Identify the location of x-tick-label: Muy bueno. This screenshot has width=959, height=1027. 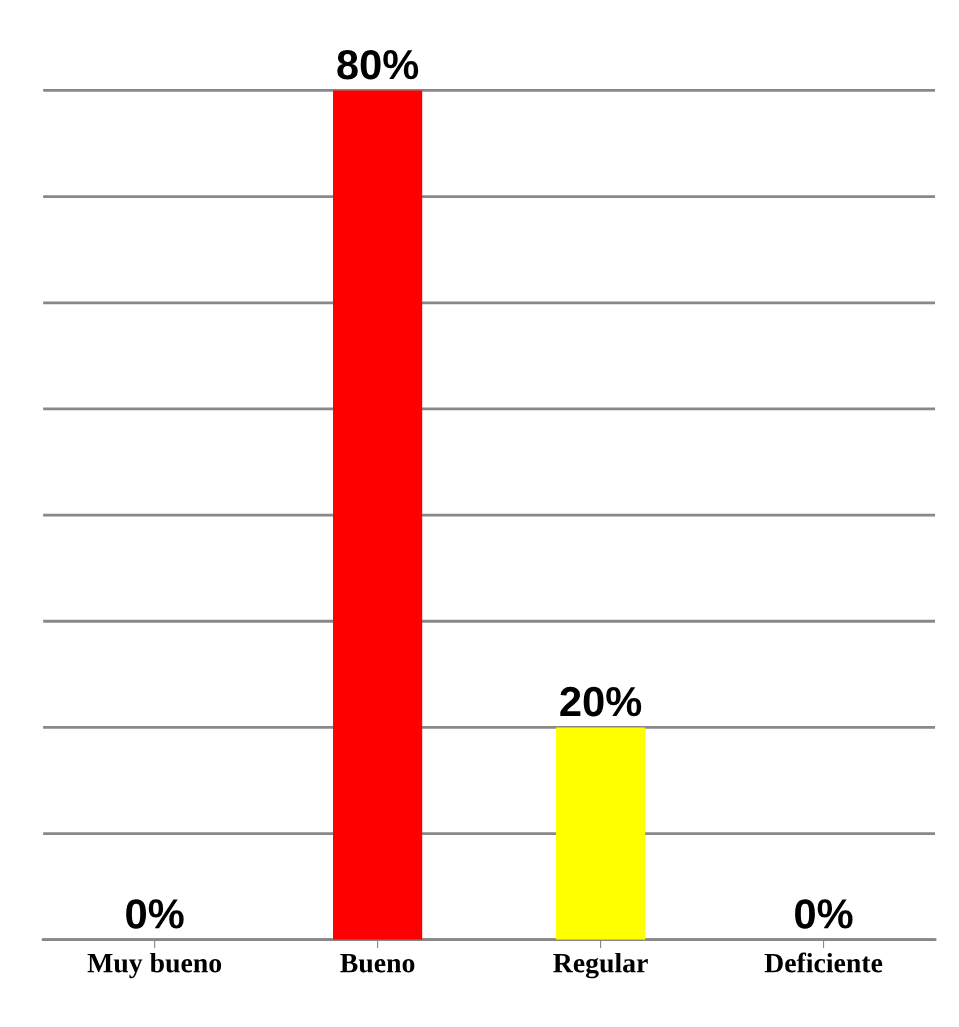
(154, 965).